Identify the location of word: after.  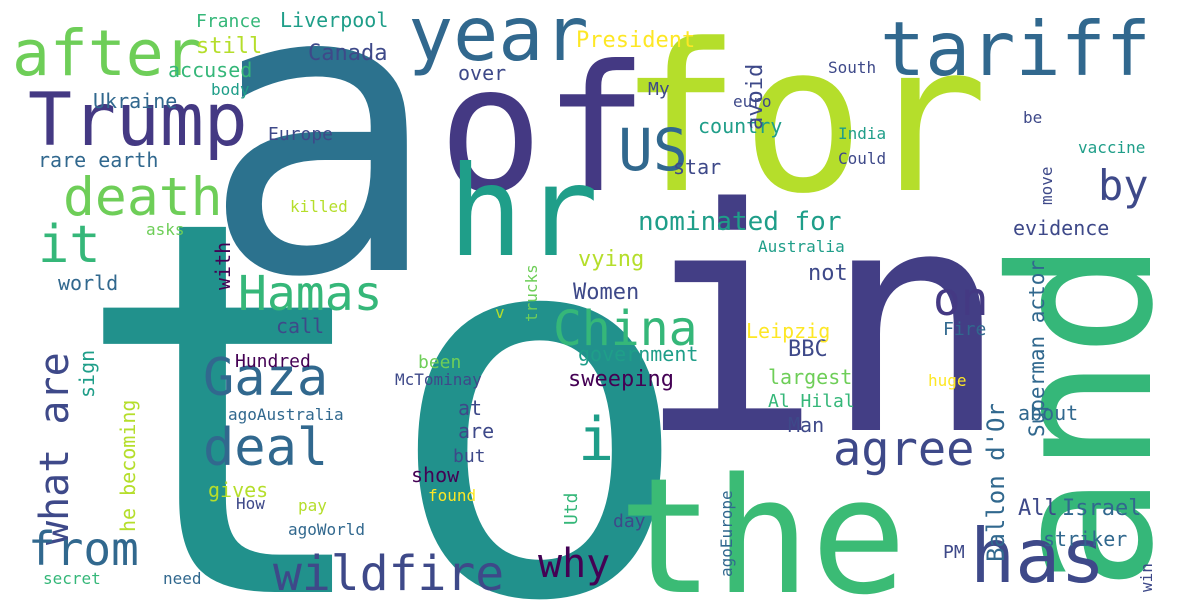
(107, 53).